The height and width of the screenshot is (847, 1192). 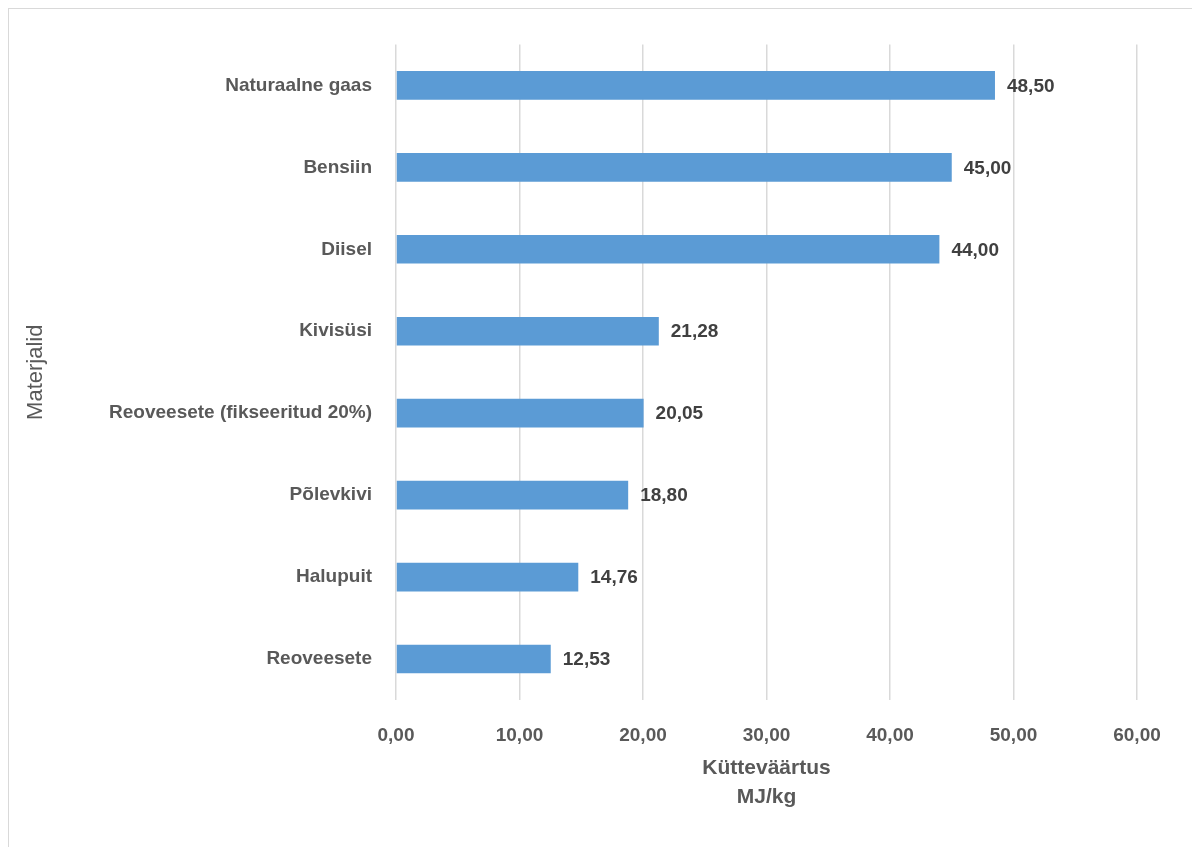 I want to click on data-label: 12,53, so click(x=586, y=659).